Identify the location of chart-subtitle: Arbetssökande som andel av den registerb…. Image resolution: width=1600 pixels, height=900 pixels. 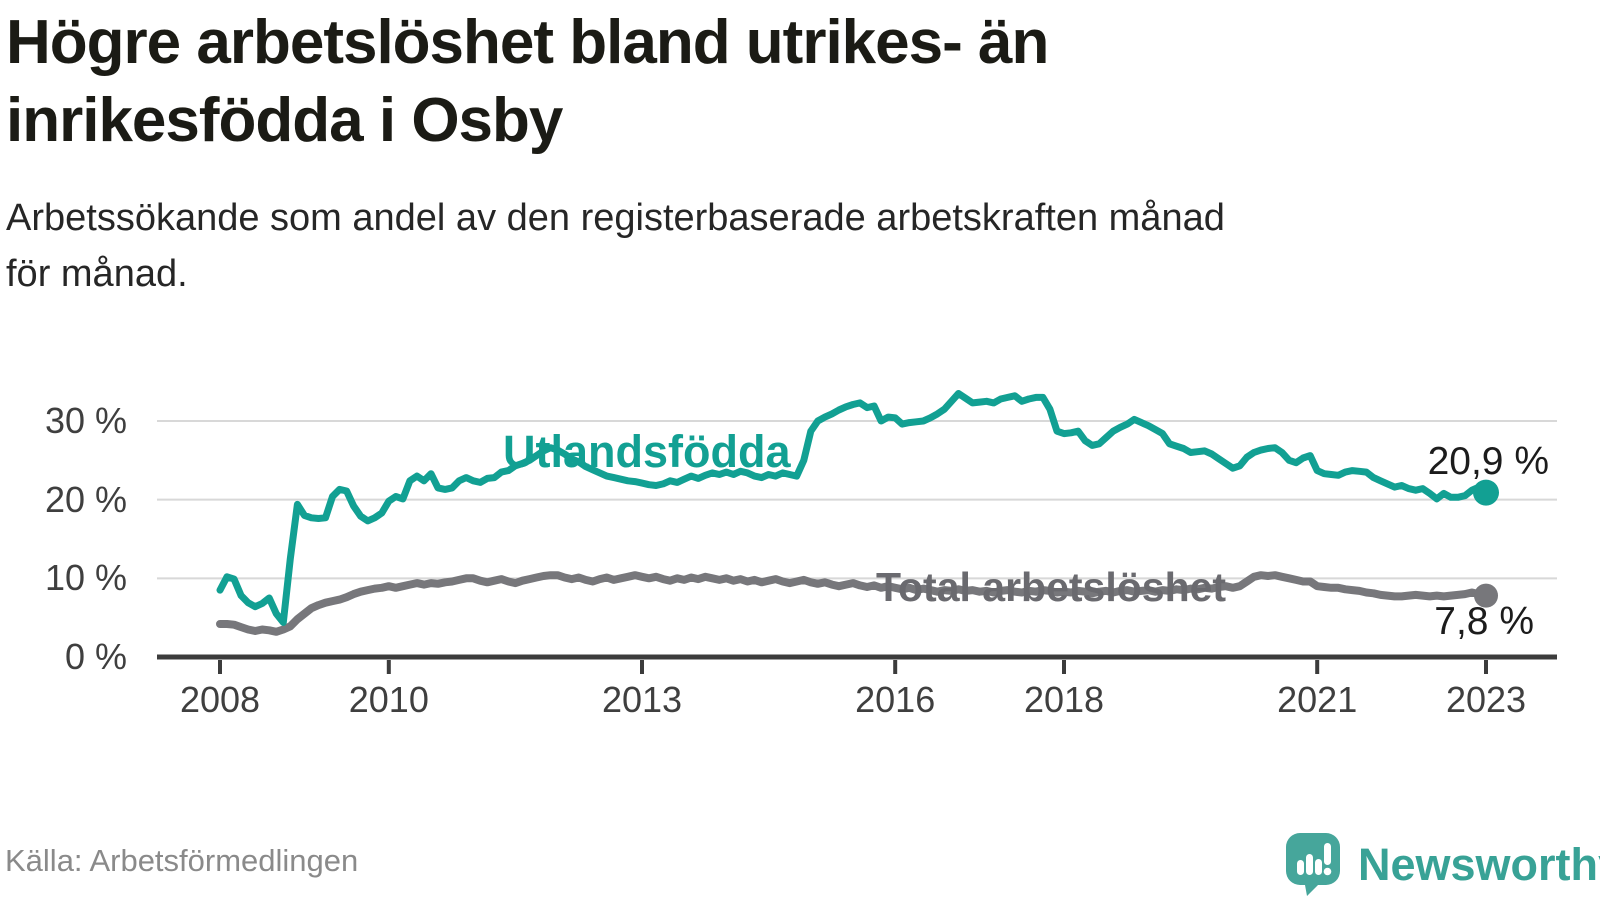
(786, 246).